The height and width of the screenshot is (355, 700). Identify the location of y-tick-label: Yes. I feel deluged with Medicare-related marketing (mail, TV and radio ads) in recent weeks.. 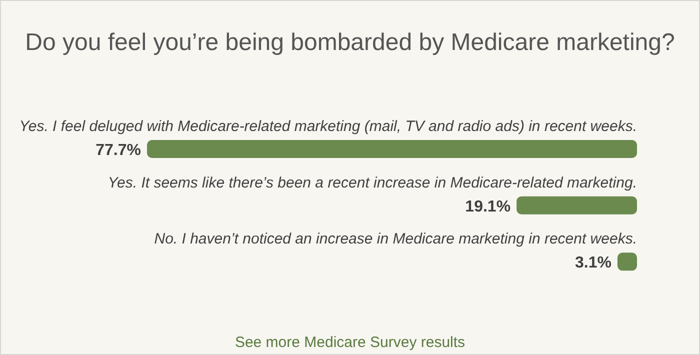
(328, 126).